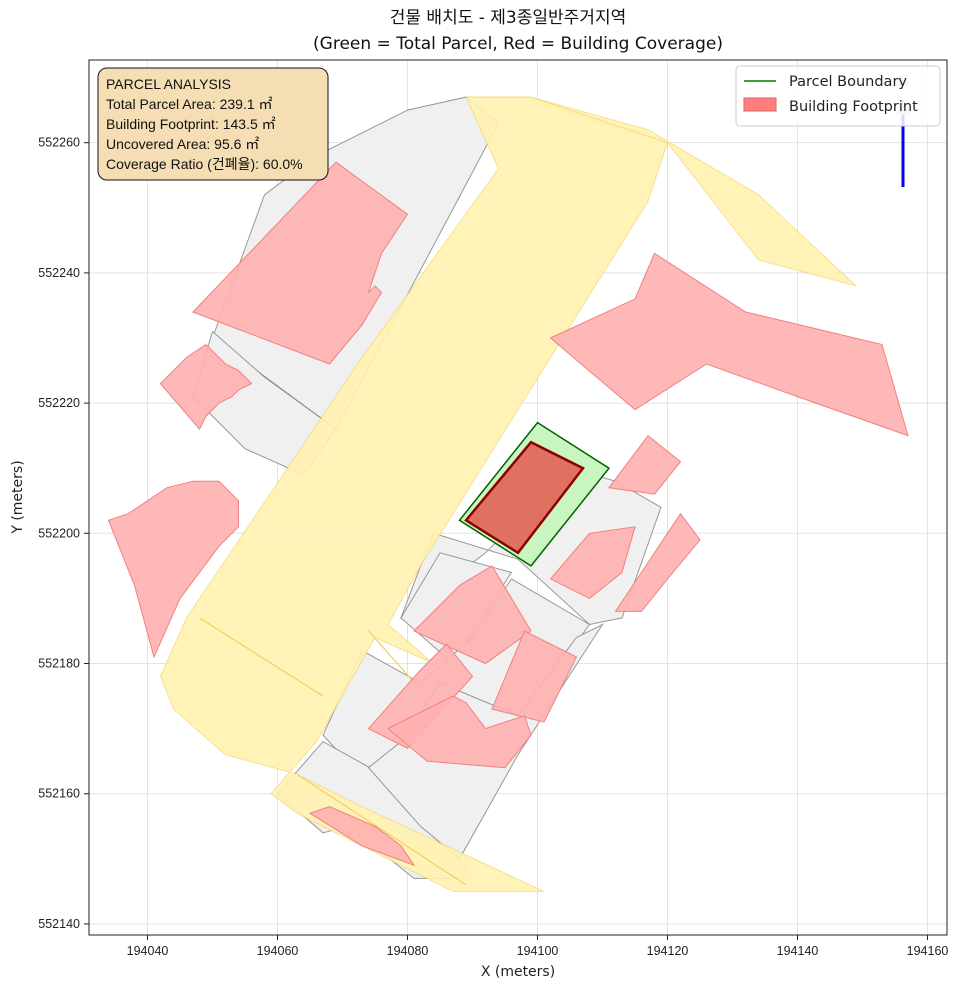  I want to click on y-tick-label: 552260, so click(59, 143).